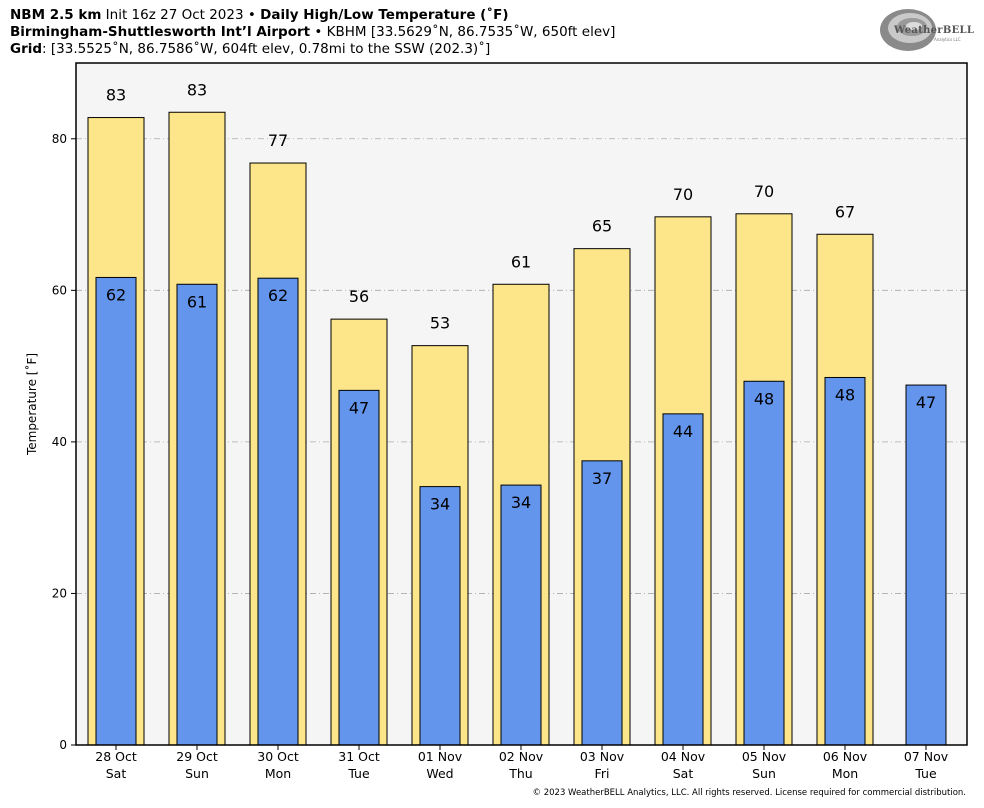 The width and height of the screenshot is (984, 808). What do you see at coordinates (197, 756) in the screenshot?
I see `x-tick-label-date: 29 Oct` at bounding box center [197, 756].